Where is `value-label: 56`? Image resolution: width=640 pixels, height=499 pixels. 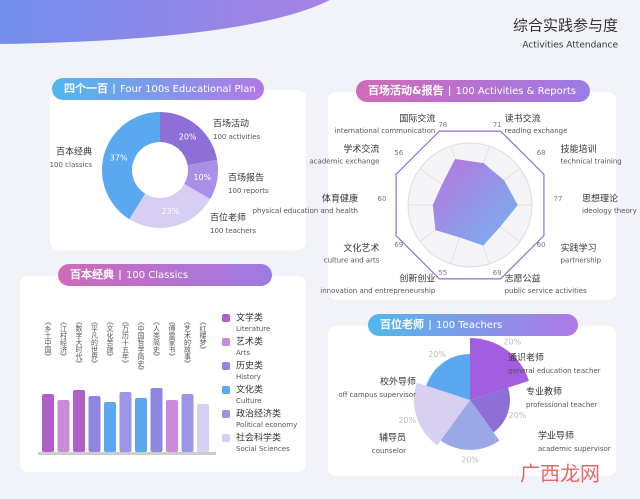
value-label: 56 is located at coordinates (398, 153).